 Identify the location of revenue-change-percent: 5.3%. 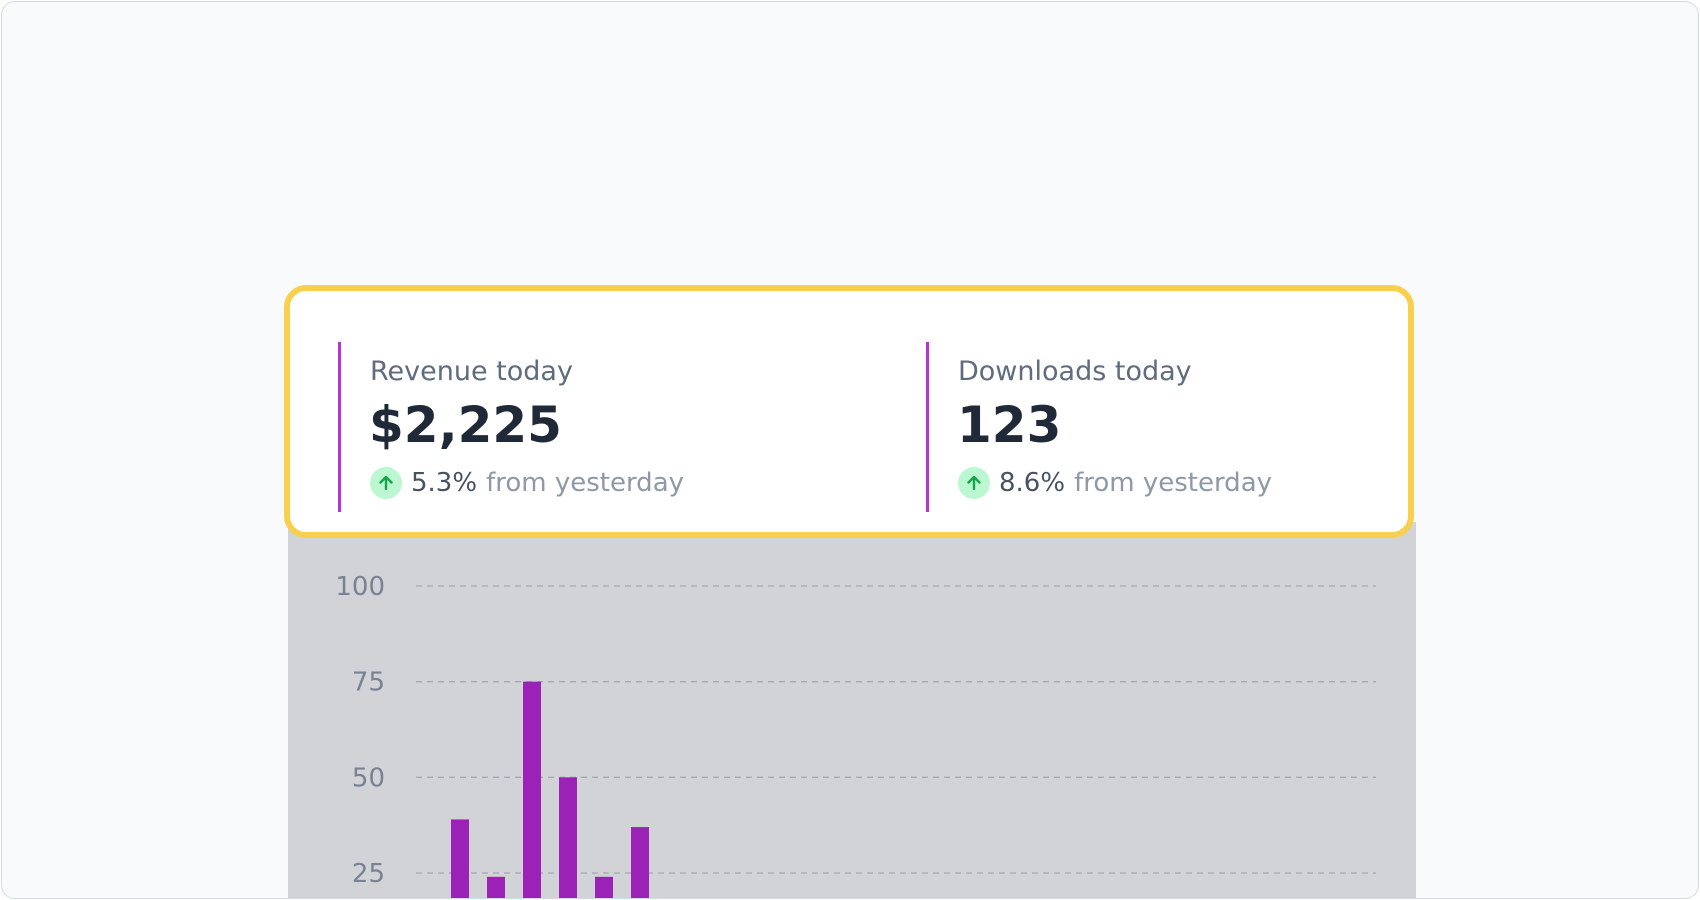
(444, 483).